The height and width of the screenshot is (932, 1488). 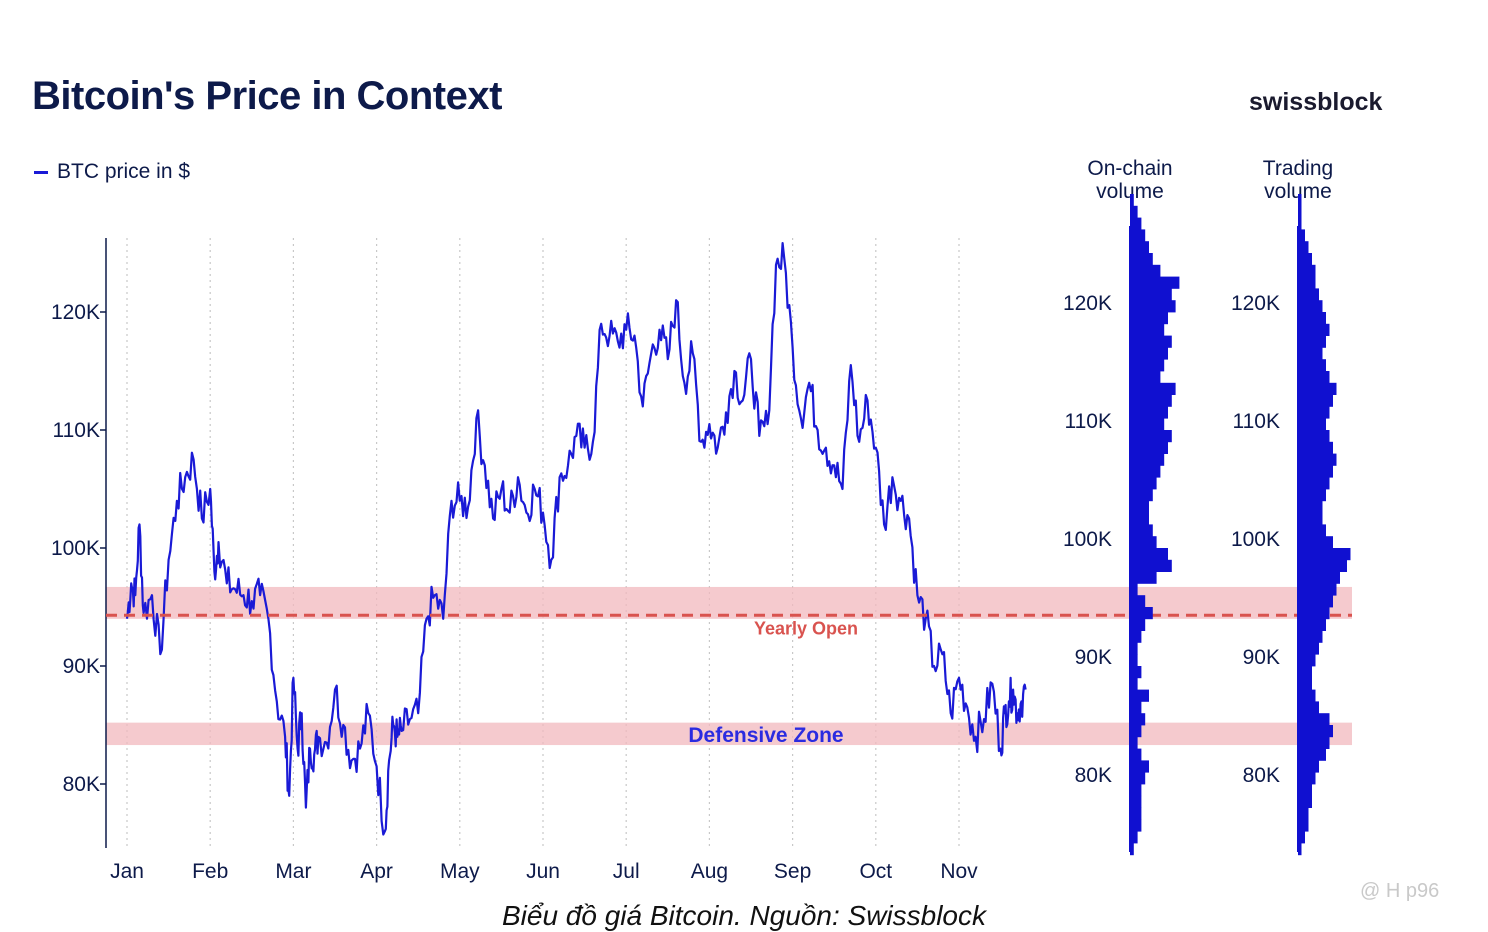 What do you see at coordinates (806, 628) in the screenshot?
I see `yearly-open-label: Yearly Open` at bounding box center [806, 628].